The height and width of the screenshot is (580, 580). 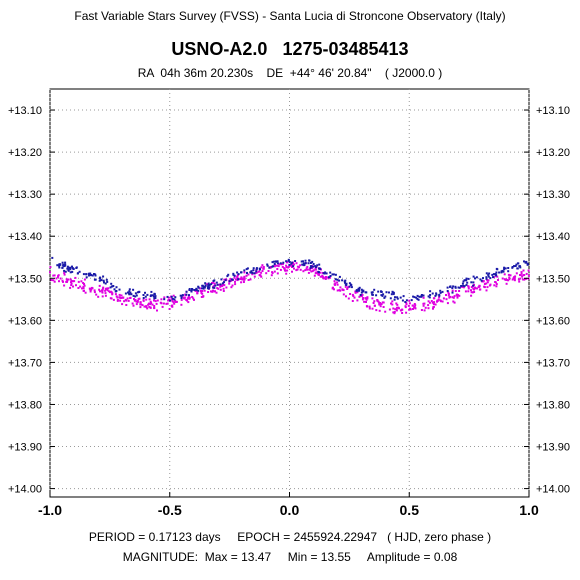 I want to click on x-tick-label: 0.5, so click(x=410, y=510).